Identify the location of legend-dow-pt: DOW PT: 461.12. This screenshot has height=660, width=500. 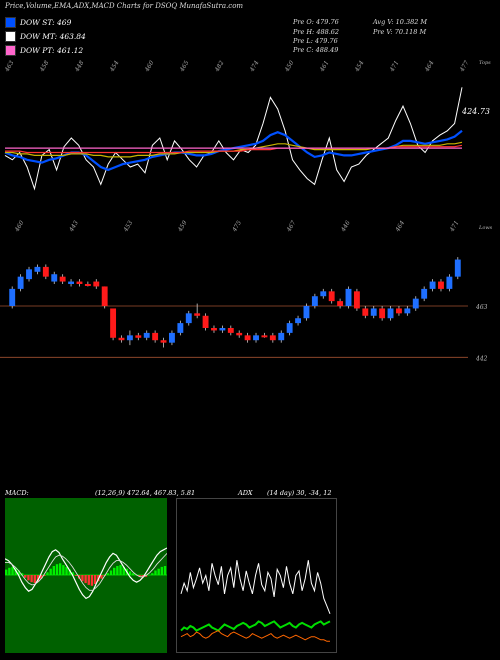
(44, 50).